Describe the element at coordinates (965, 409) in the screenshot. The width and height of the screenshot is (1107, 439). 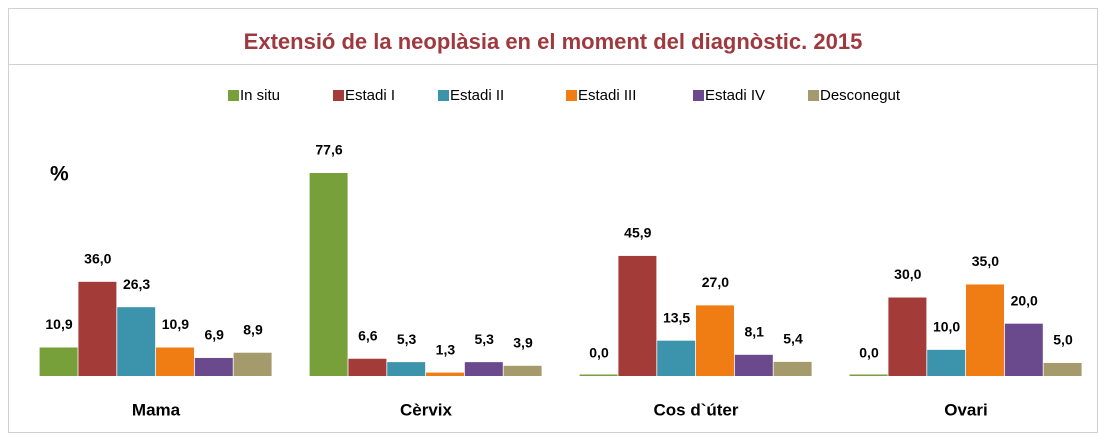
I see `x-tick-label: Ovari` at that location.